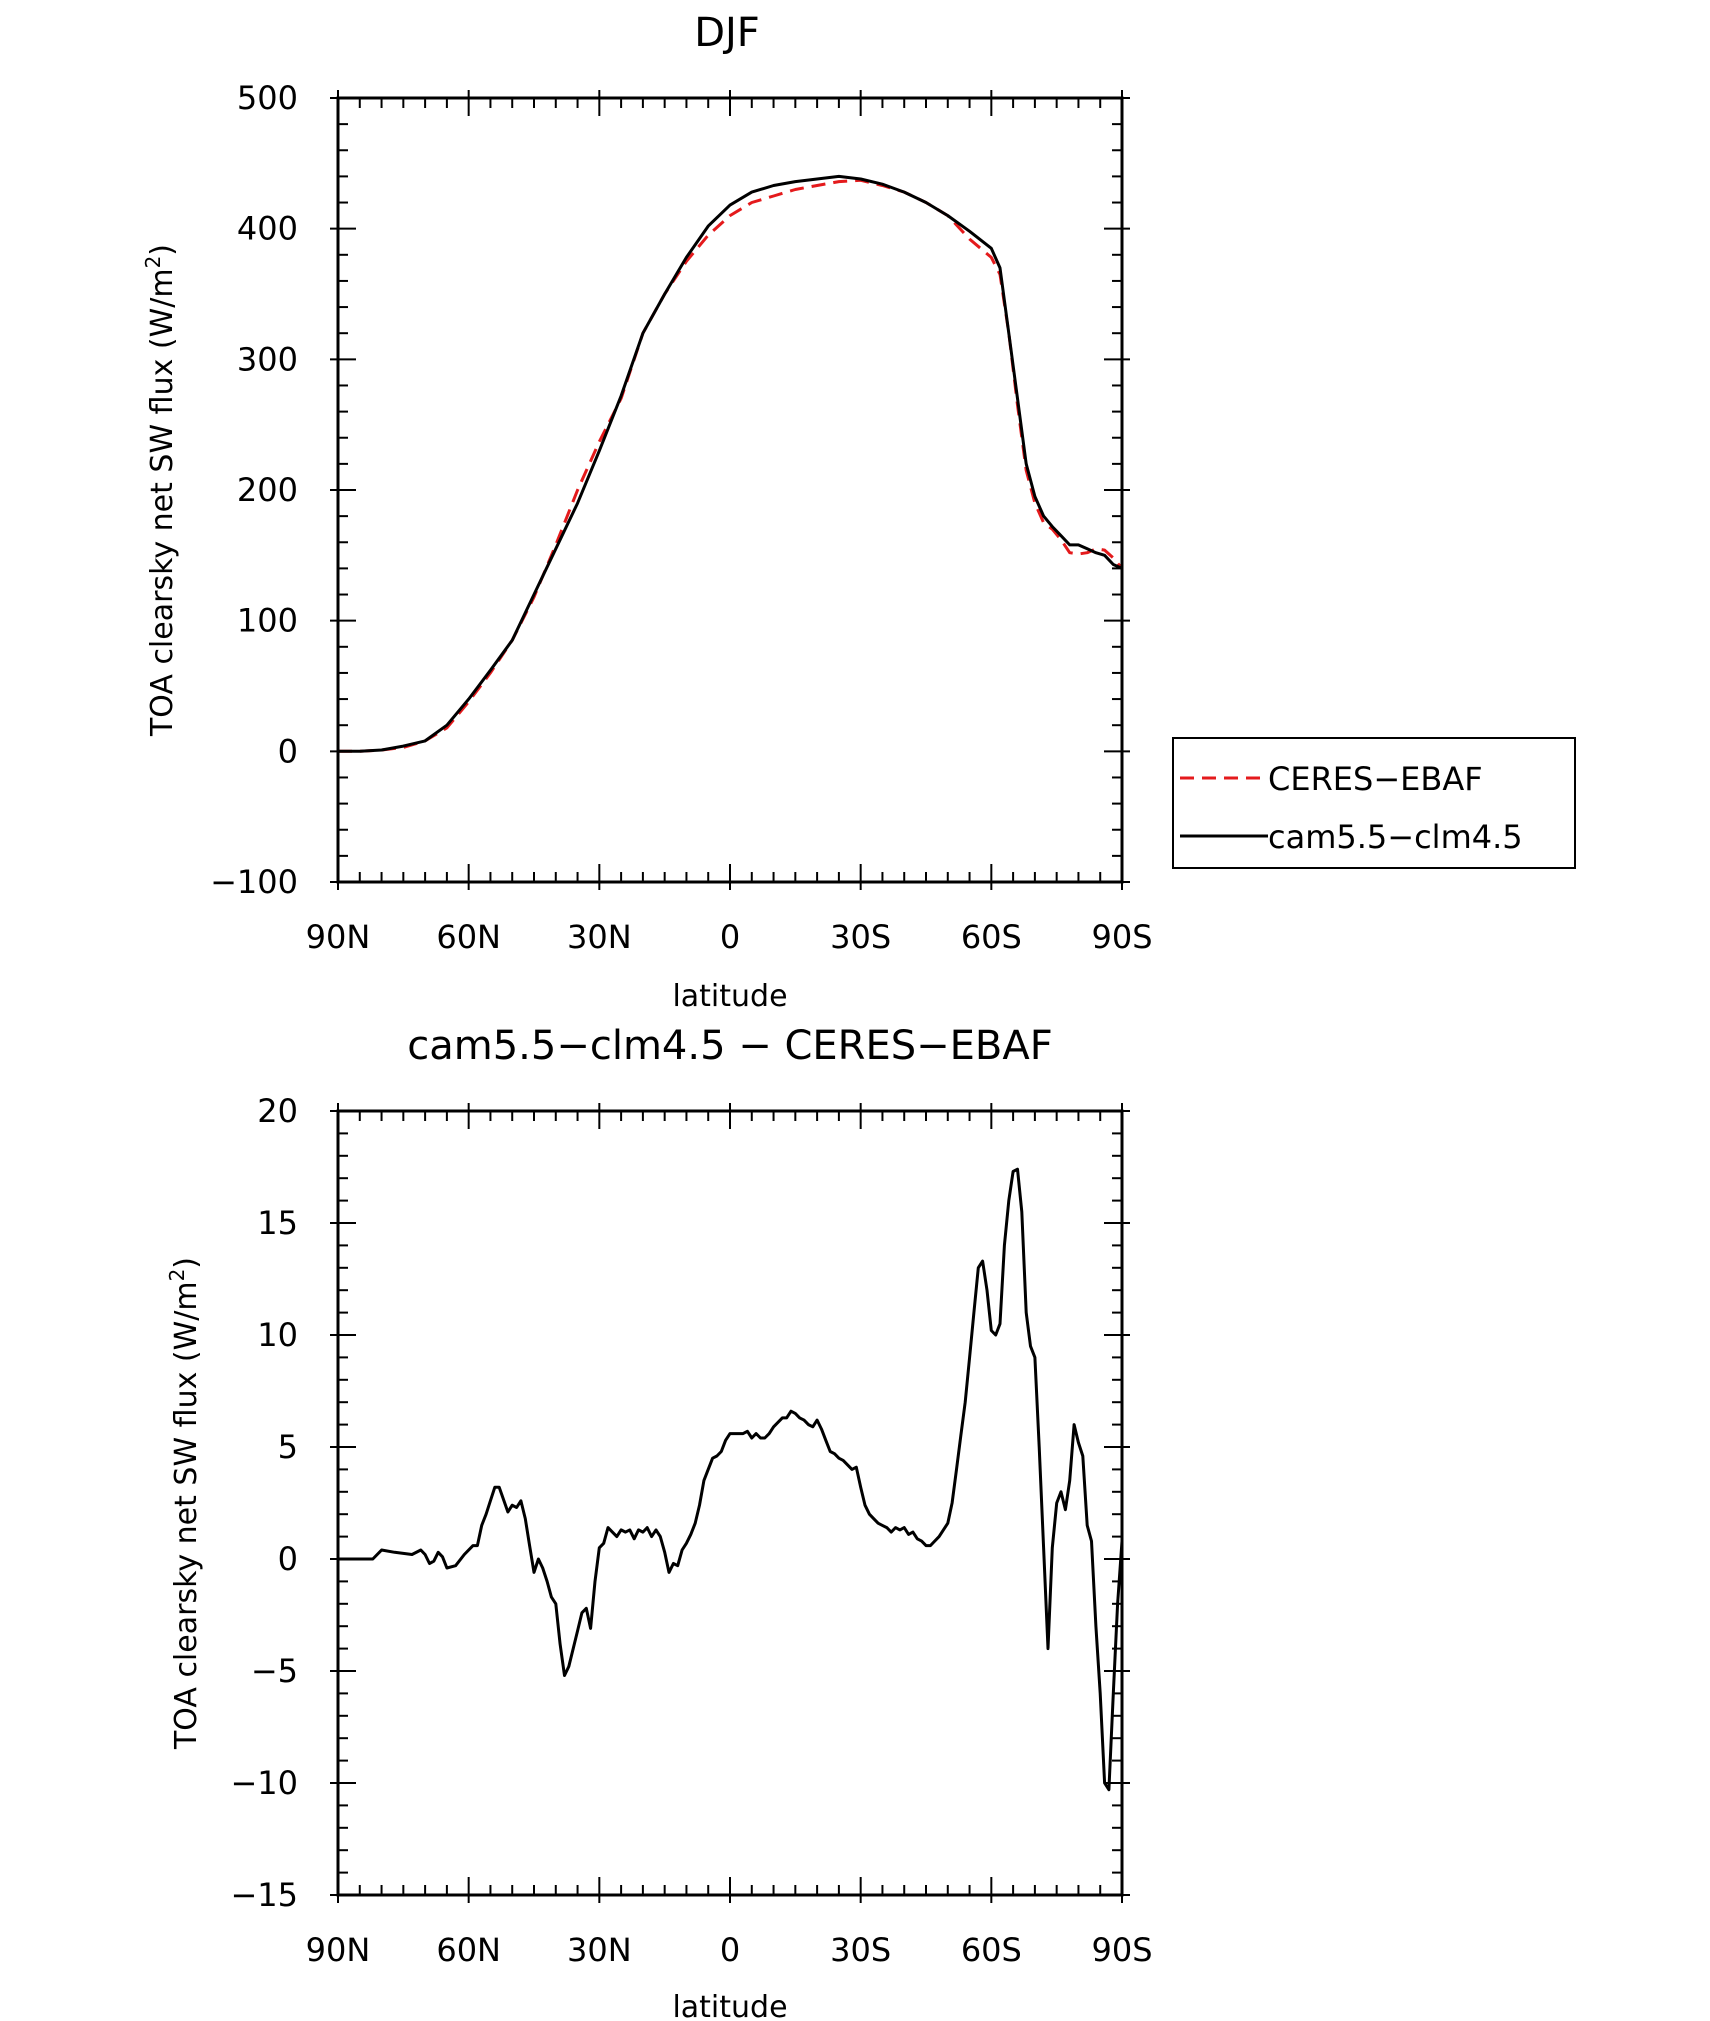 The height and width of the screenshot is (2021, 1710). I want to click on legend-box, so click(1374, 803).